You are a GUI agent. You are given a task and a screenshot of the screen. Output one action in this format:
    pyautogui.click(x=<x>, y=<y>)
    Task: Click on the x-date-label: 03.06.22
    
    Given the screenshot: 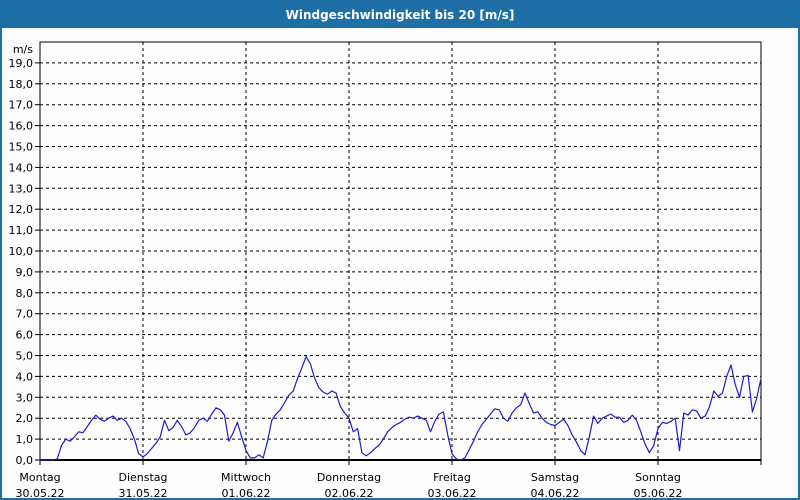 What is the action you would take?
    pyautogui.click(x=452, y=492)
    